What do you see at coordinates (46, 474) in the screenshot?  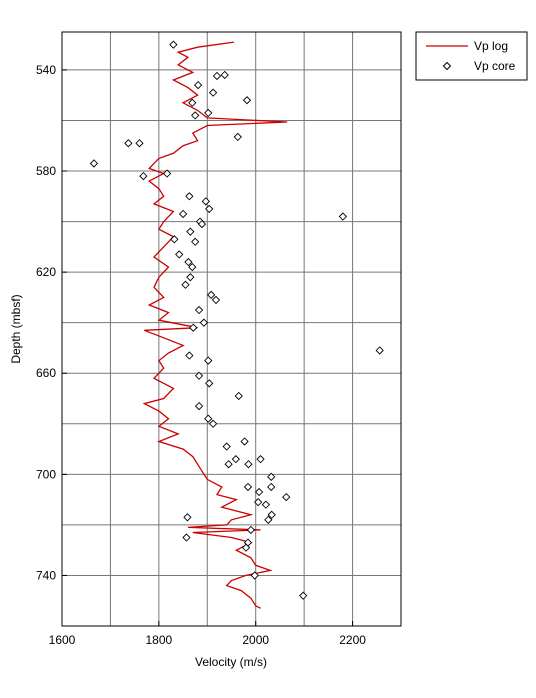 I see `y-tick-label: 700` at bounding box center [46, 474].